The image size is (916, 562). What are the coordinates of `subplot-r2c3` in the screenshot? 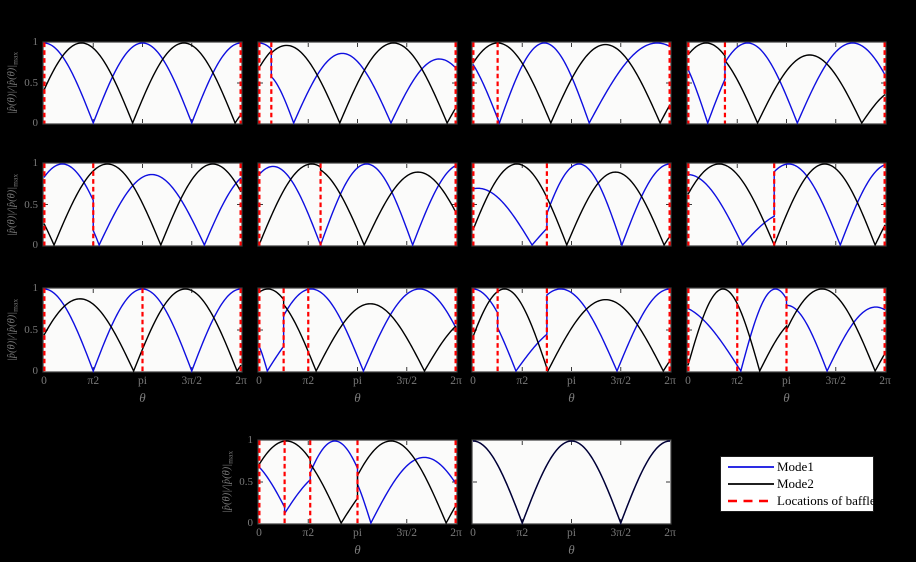 It's located at (571, 205).